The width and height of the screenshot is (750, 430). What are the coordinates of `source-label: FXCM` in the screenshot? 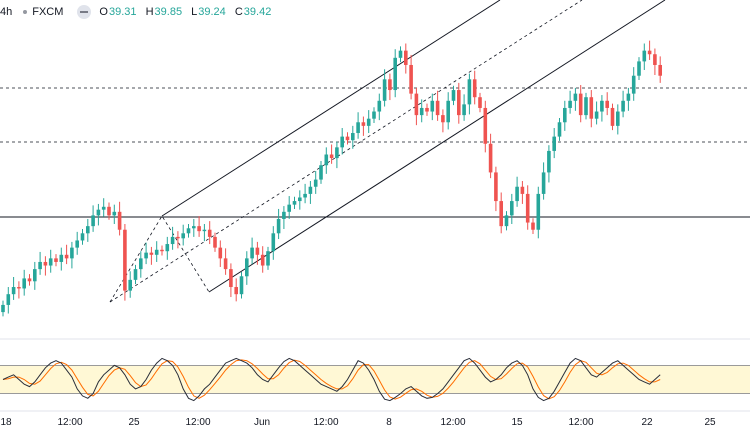 It's located at (48, 12).